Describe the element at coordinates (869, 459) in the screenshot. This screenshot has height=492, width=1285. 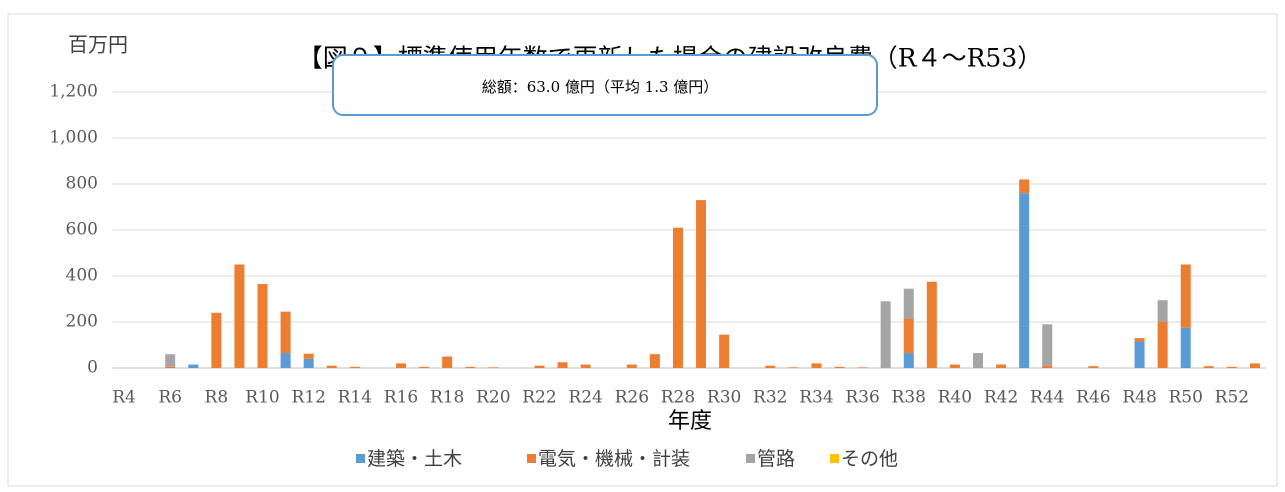
I see `legend-label: その他` at that location.